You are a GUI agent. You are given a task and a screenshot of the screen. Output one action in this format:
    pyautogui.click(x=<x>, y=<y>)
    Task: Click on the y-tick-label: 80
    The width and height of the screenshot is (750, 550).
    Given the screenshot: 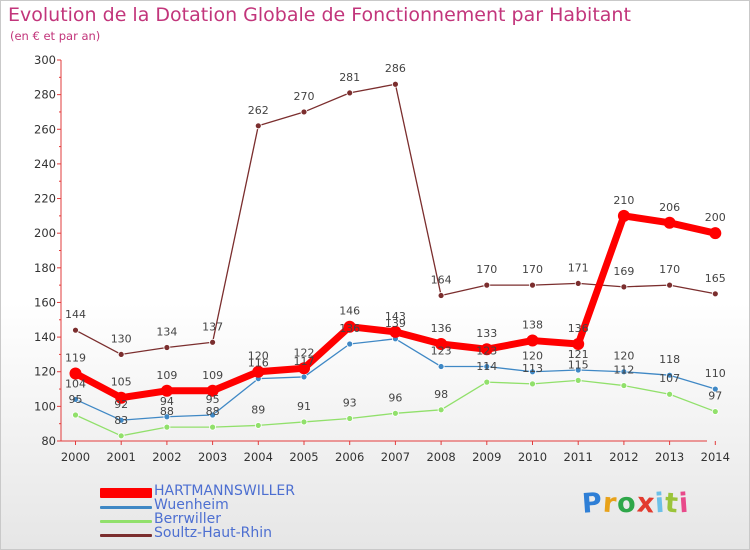 What is the action you would take?
    pyautogui.click(x=48, y=441)
    